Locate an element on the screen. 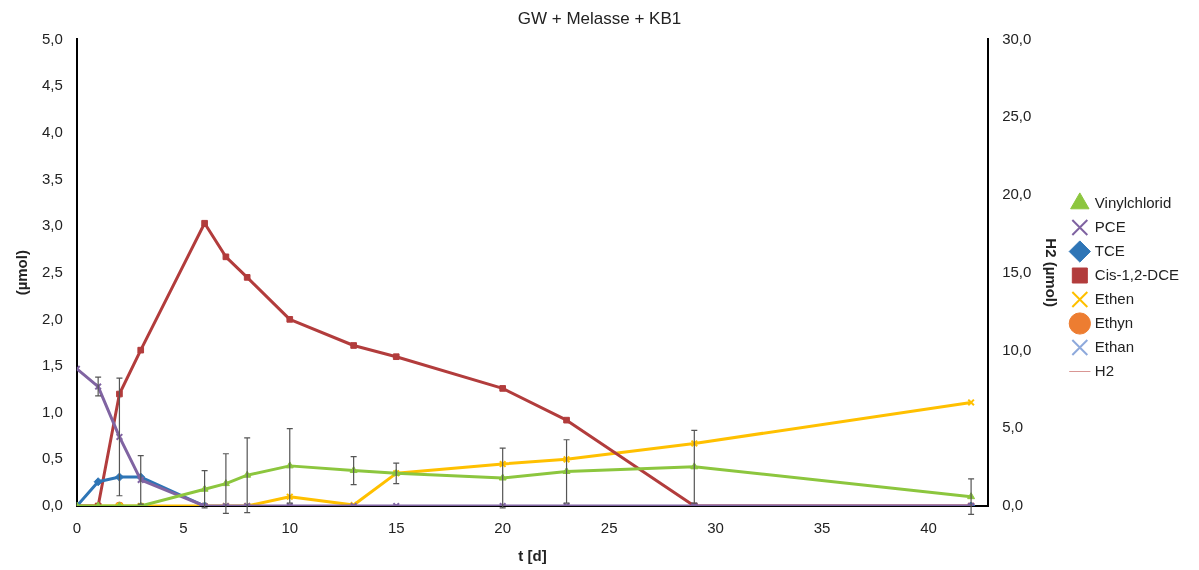  y-tick-label: 4,0 is located at coordinates (52, 131).